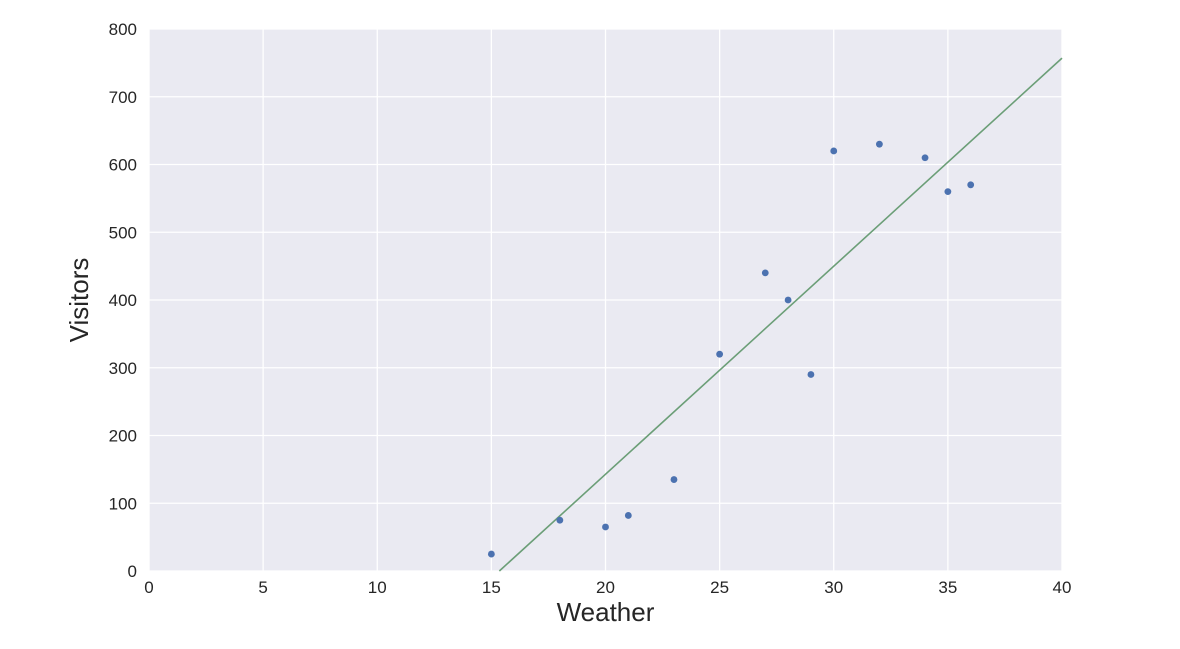 The image size is (1180, 649). I want to click on x-tick-label: 10, so click(377, 587).